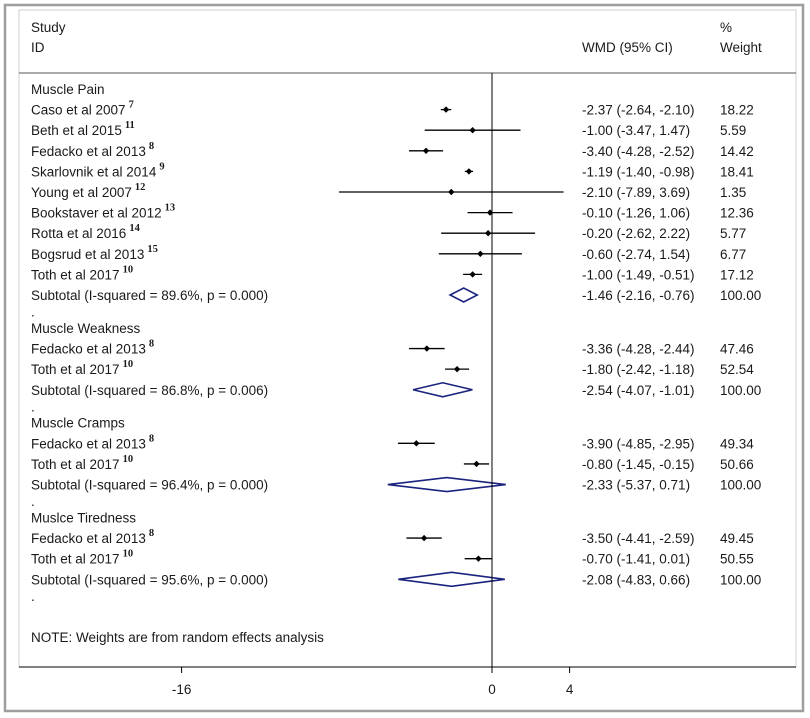 The height and width of the screenshot is (718, 810). What do you see at coordinates (737, 464) in the screenshot?
I see `weight-value: 50.66` at bounding box center [737, 464].